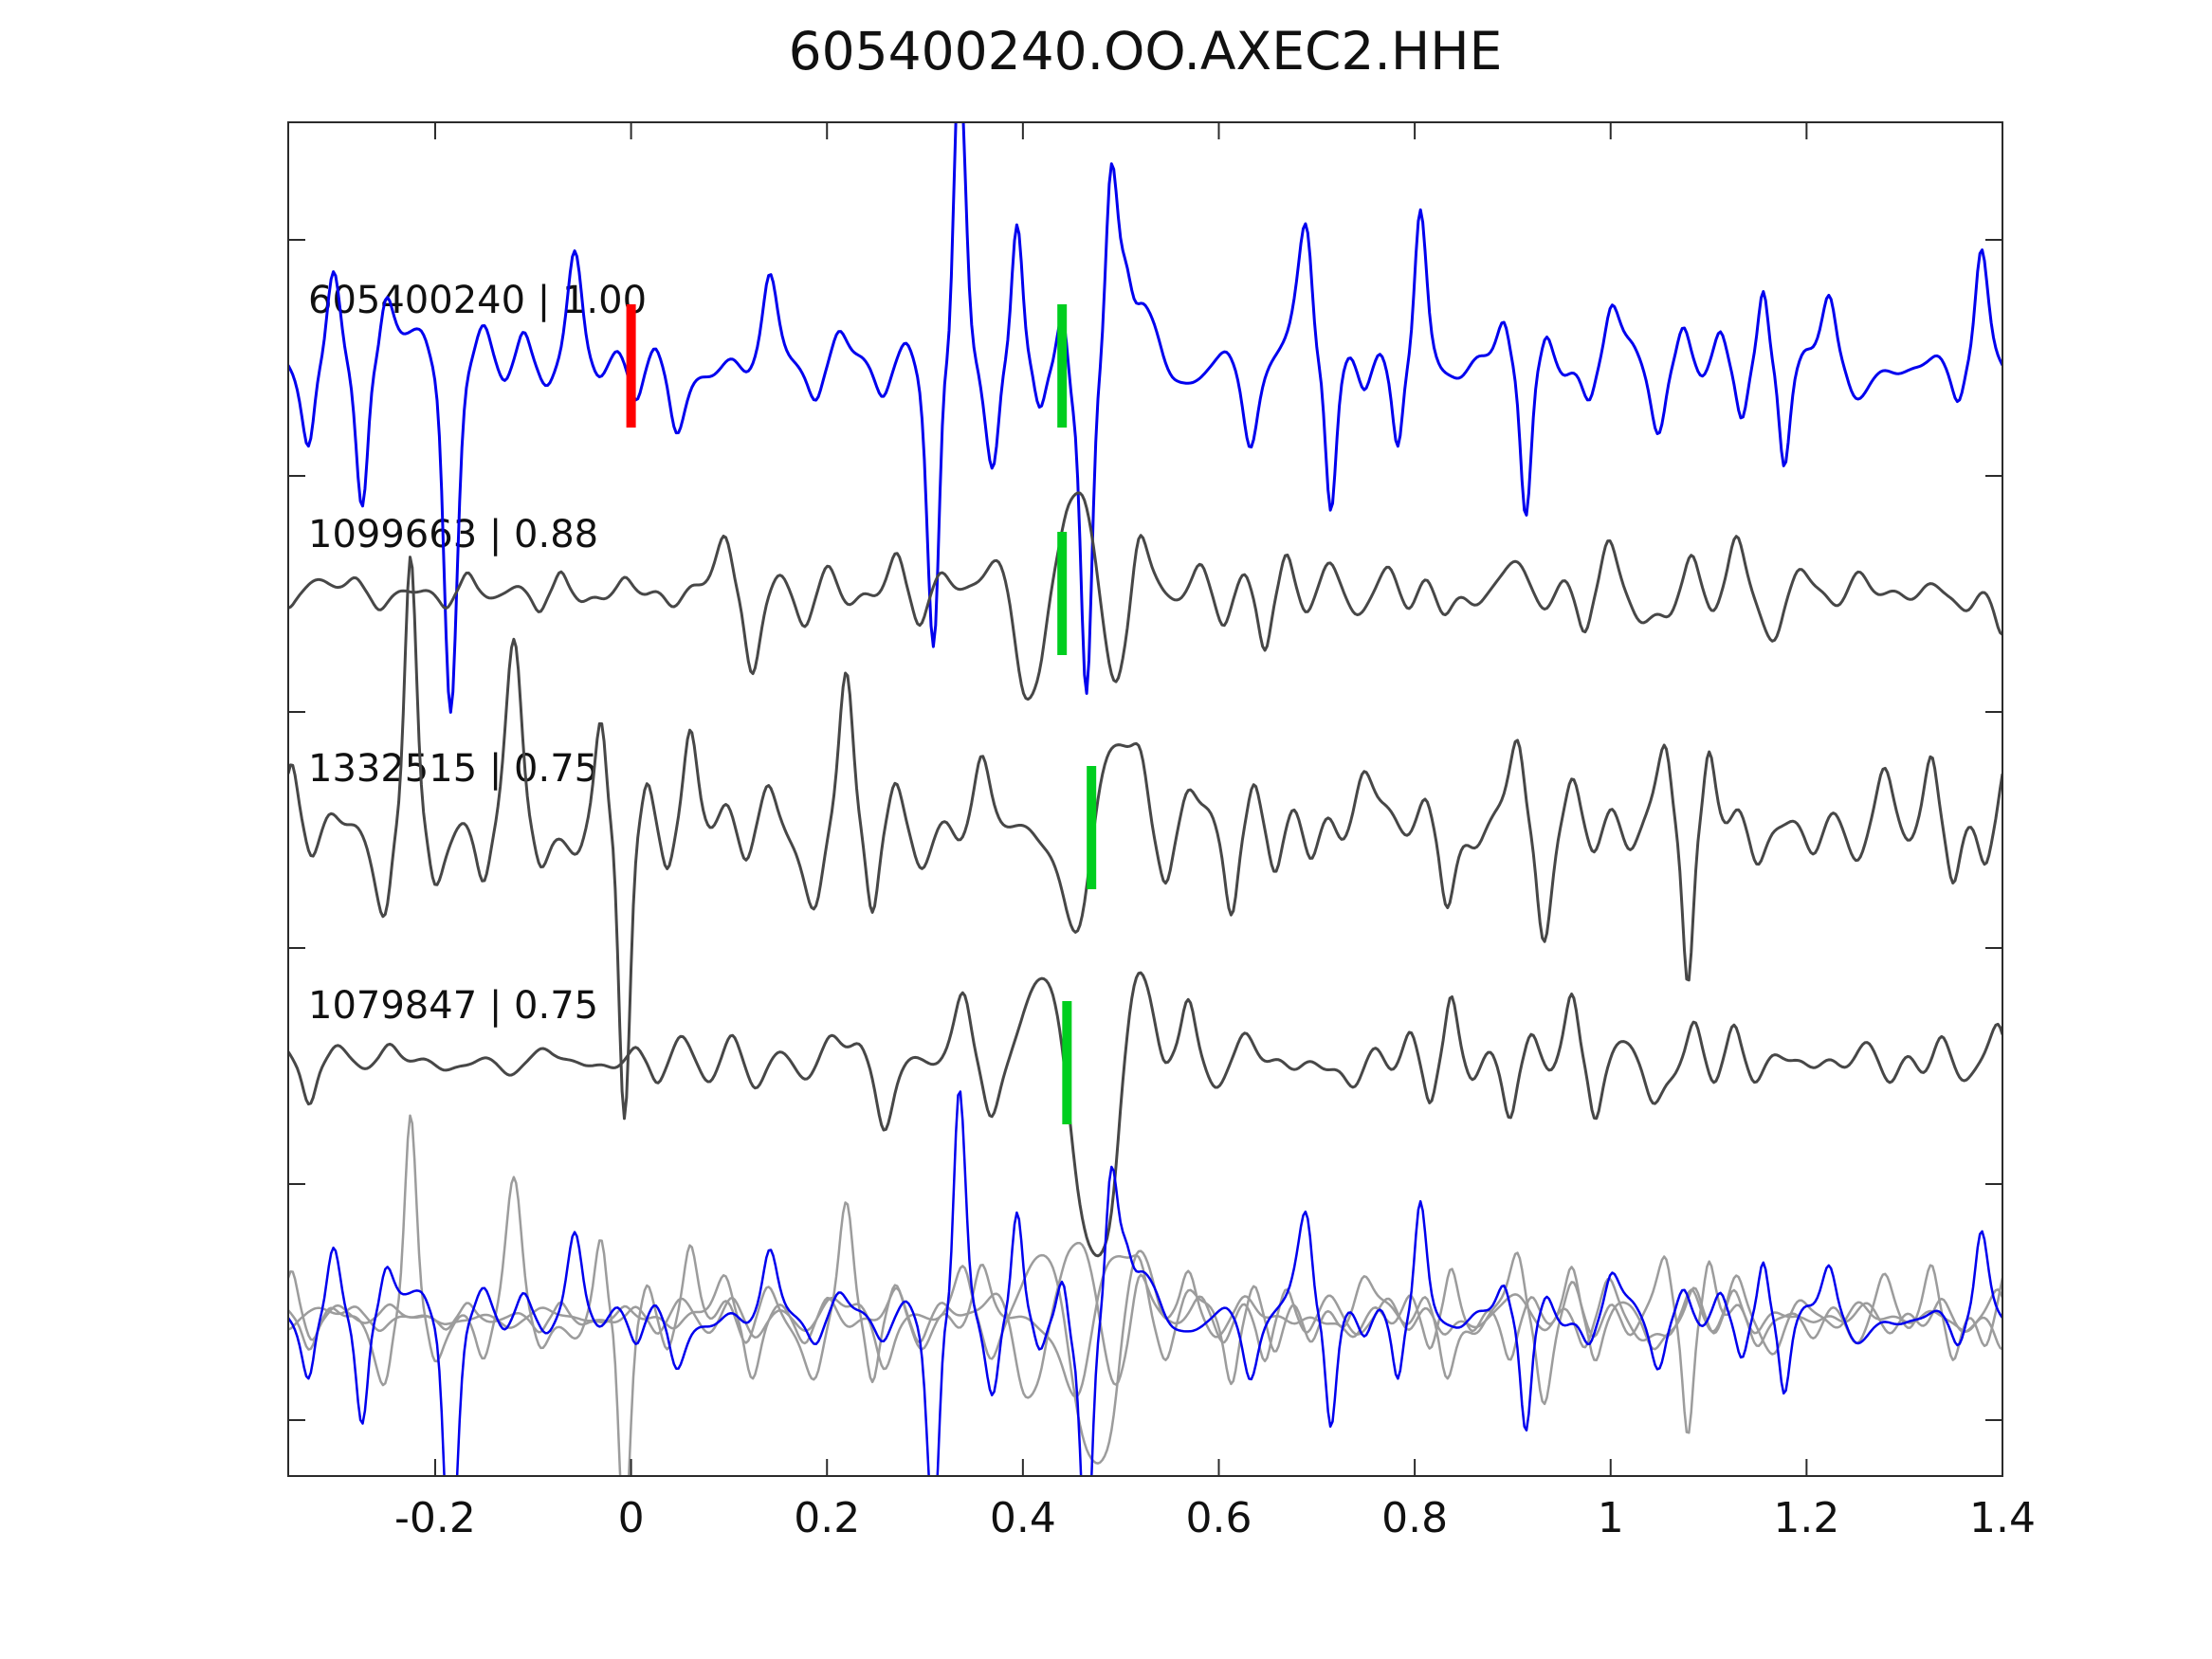 The width and height of the screenshot is (2212, 1659). Describe the element at coordinates (631, 1518) in the screenshot. I see `x-tick-label: 0` at that location.